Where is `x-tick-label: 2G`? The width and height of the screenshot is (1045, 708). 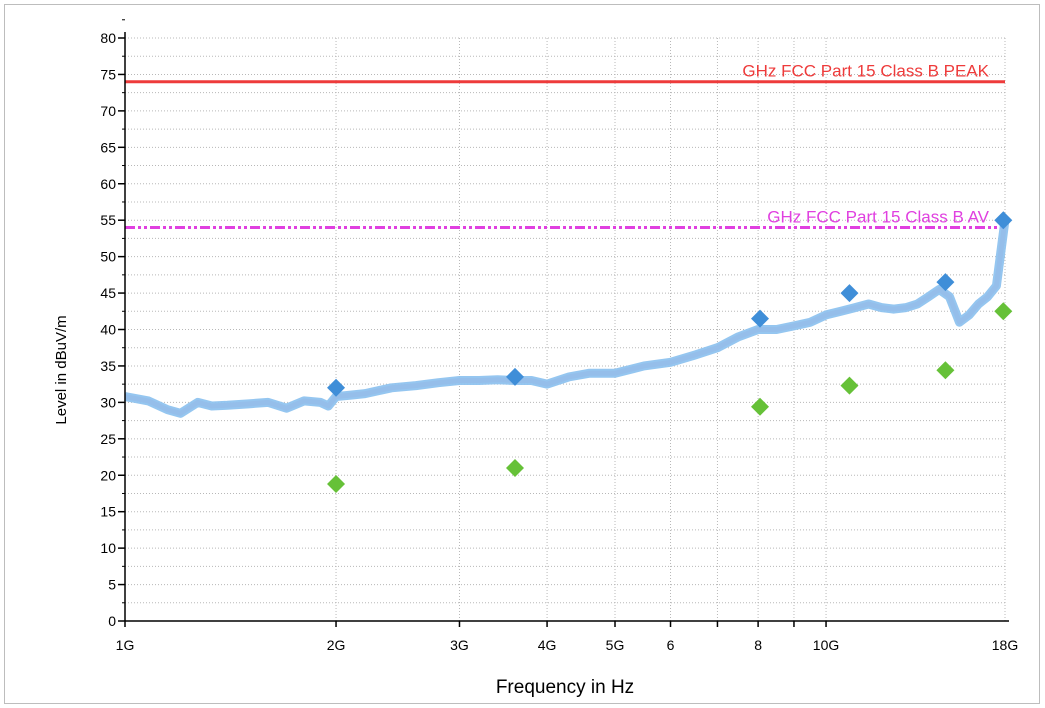
x-tick-label: 2G is located at coordinates (336, 645).